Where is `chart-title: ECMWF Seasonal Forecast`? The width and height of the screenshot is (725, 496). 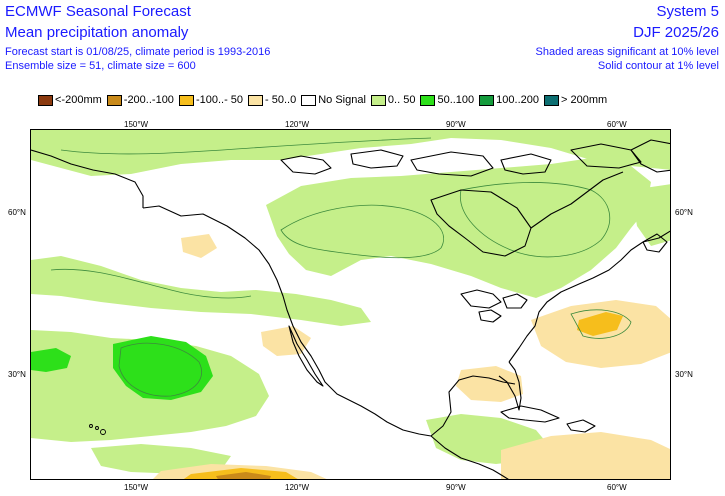
chart-title: ECMWF Seasonal Forecast is located at coordinates (98, 11).